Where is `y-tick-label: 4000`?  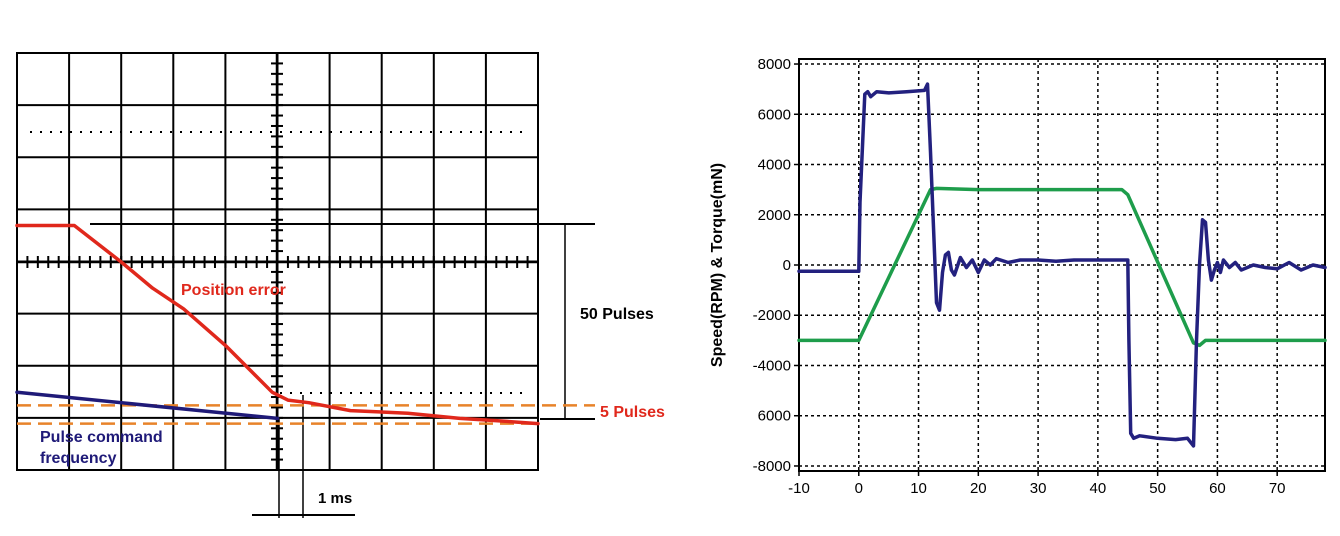
y-tick-label: 4000 is located at coordinates (774, 165).